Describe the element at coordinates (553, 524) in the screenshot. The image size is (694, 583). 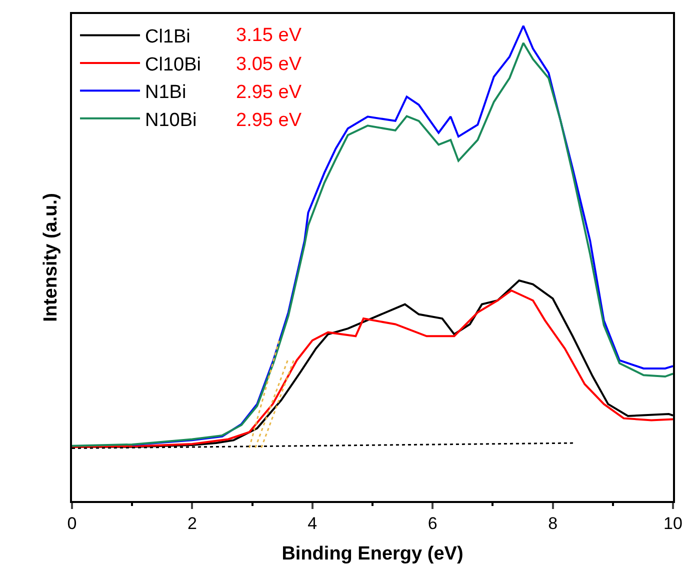
I see `x-tick-label: 8` at that location.